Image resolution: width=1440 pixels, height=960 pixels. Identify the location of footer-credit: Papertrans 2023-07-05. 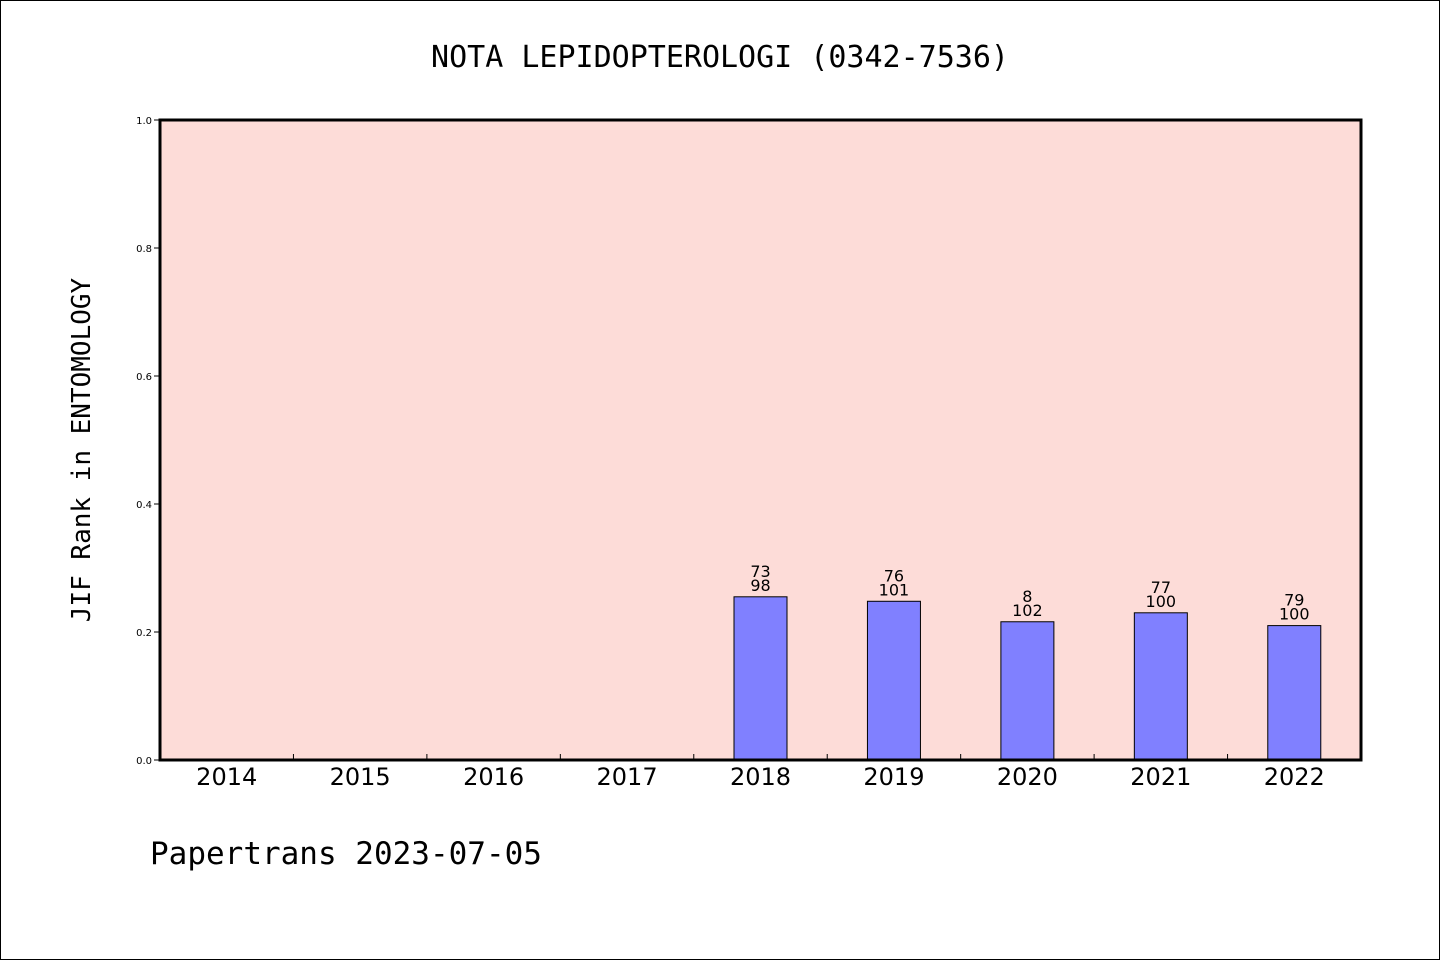
(346, 854).